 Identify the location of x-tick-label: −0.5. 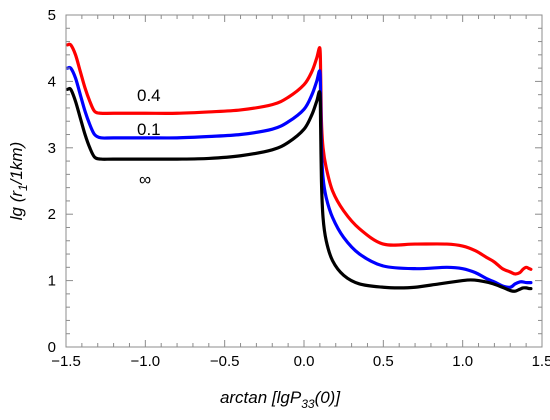
(225, 361).